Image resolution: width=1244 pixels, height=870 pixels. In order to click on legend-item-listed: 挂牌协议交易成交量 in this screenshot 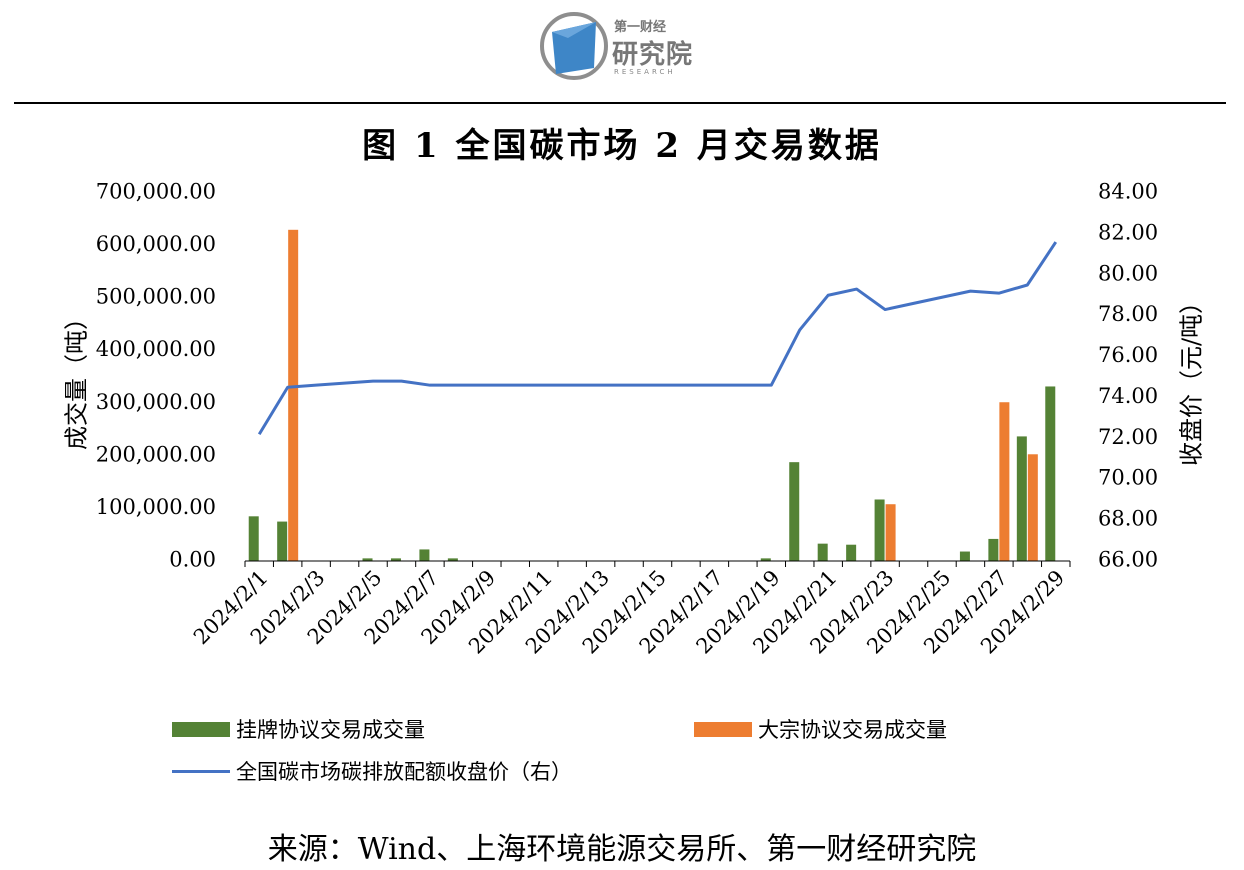, I will do `click(298, 729)`.